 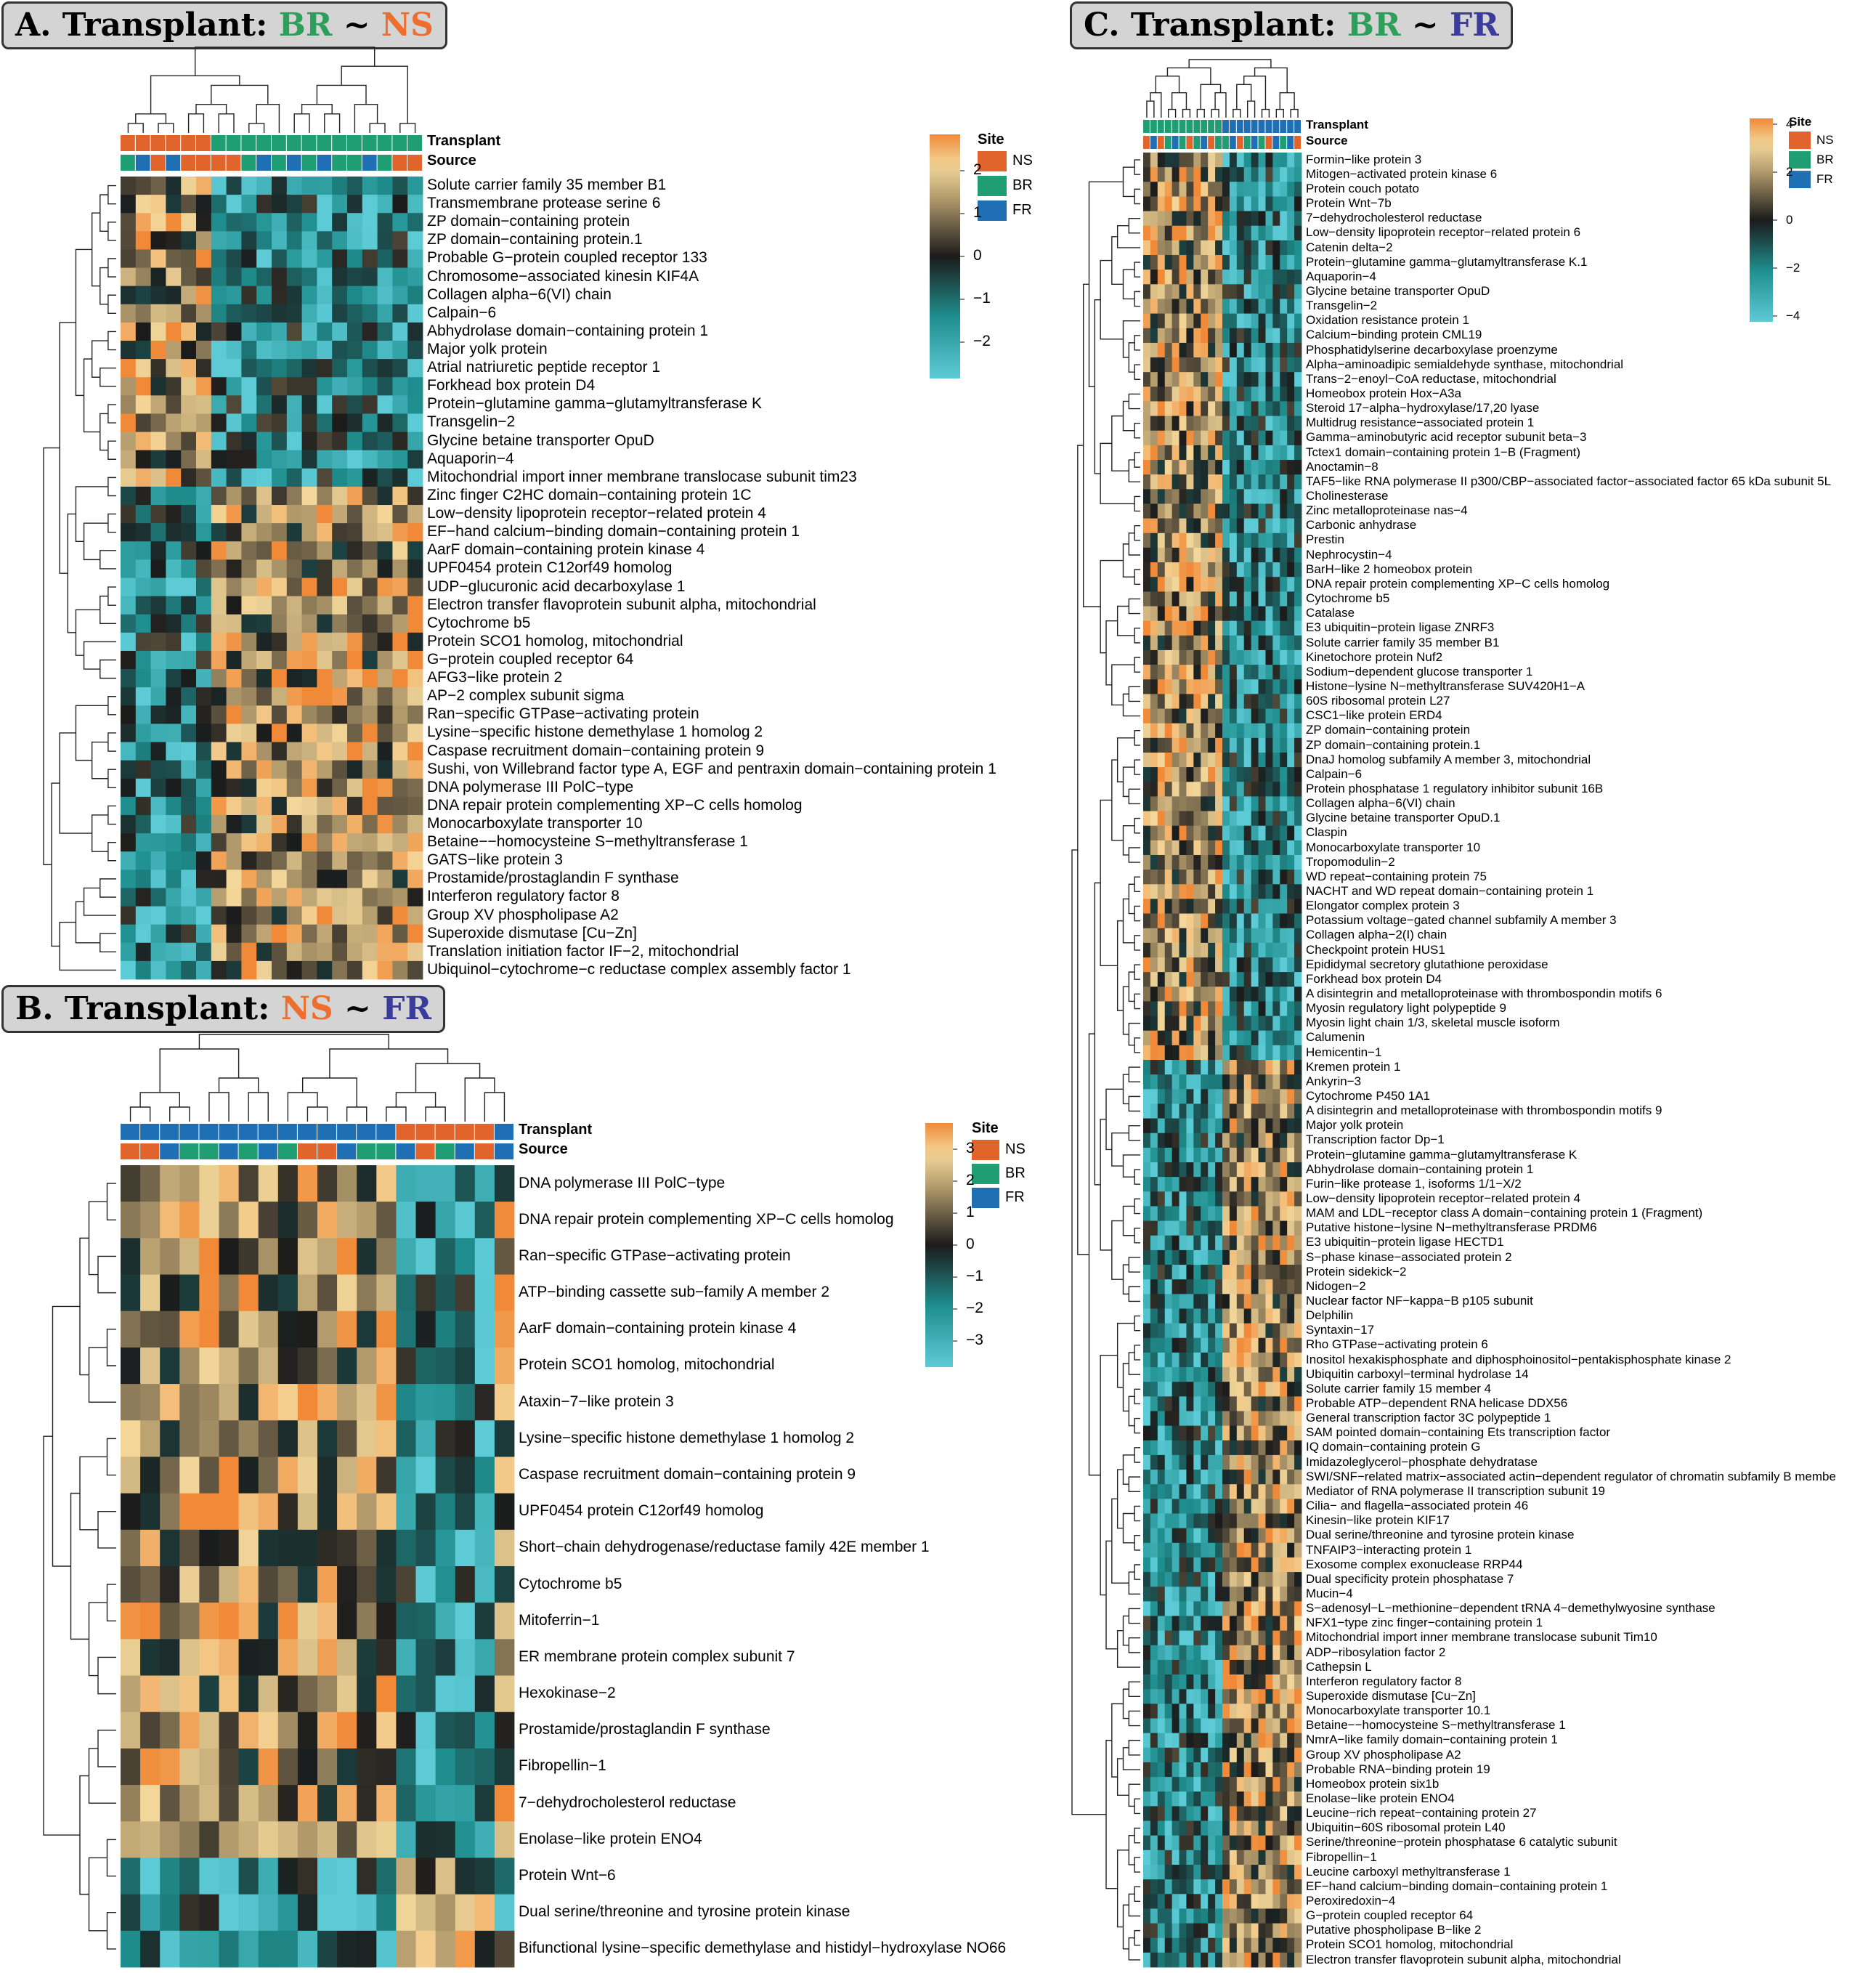 What do you see at coordinates (169, 1132) in the screenshot?
I see `transplant-annotation-cell` at bounding box center [169, 1132].